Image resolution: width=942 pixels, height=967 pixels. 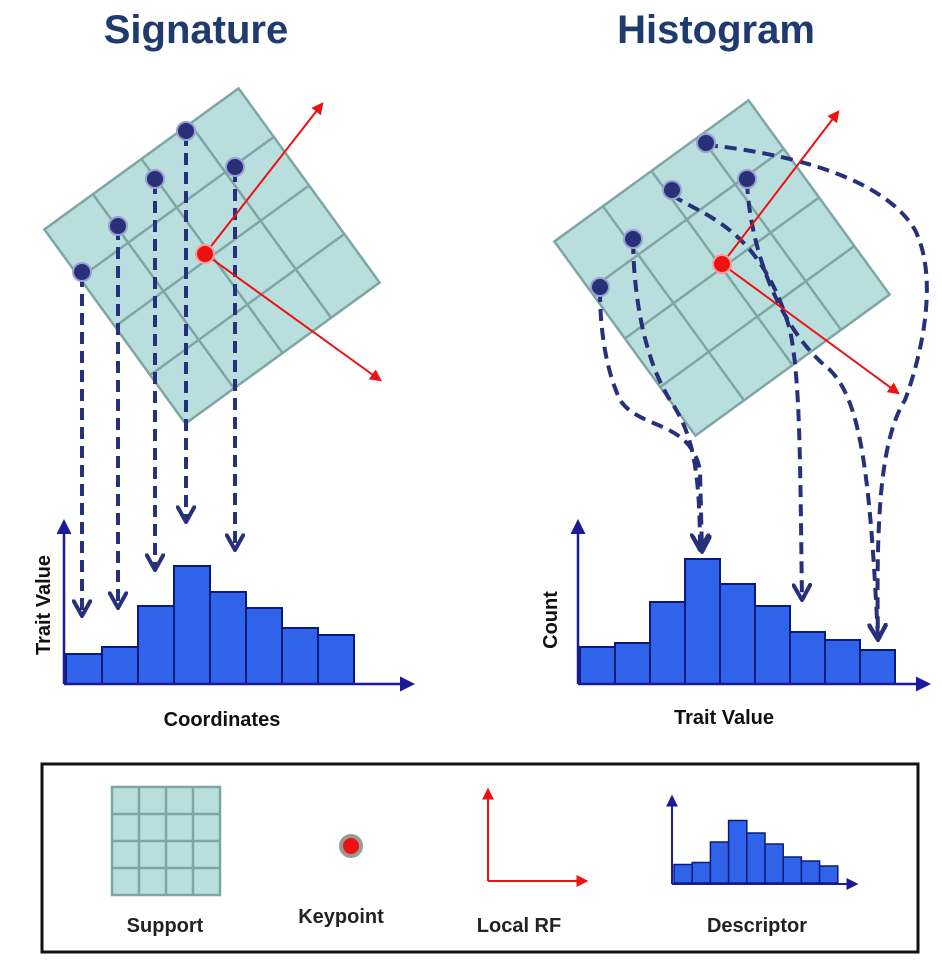 I want to click on histogram-y-label: Count, so click(x=551, y=620).